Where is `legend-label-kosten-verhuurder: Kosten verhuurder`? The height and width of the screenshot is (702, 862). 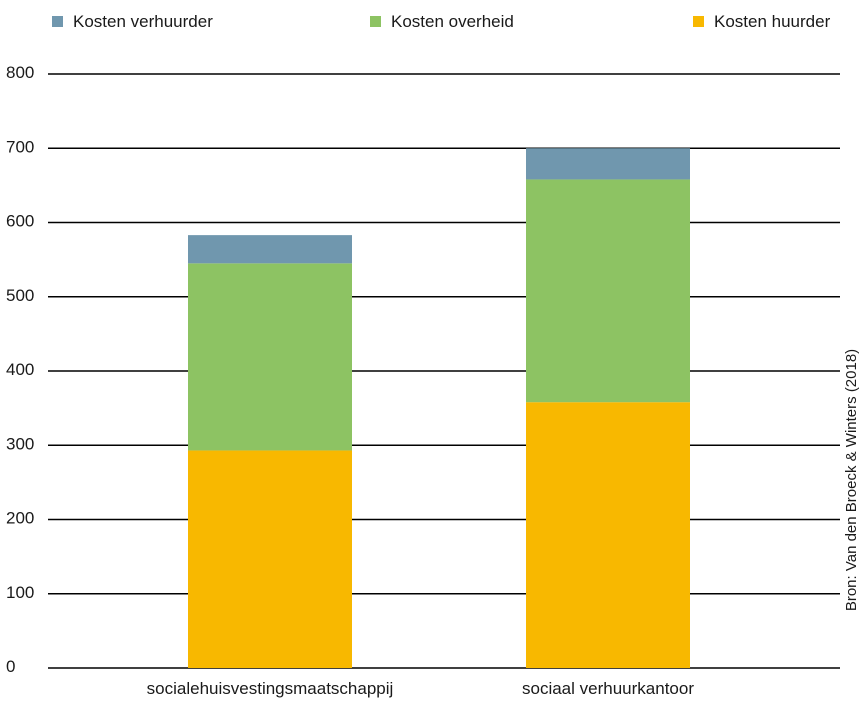 legend-label-kosten-verhuurder: Kosten verhuurder is located at coordinates (143, 21).